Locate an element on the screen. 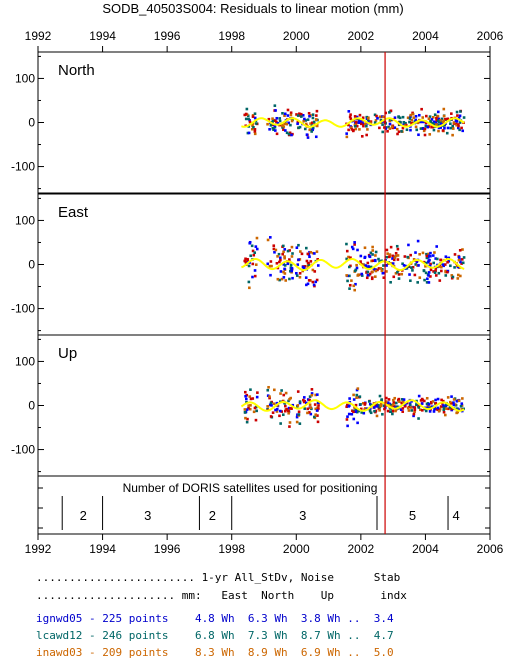 Image resolution: width=506 pixels, height=659 pixels. satellite-count: 5 is located at coordinates (412, 515).